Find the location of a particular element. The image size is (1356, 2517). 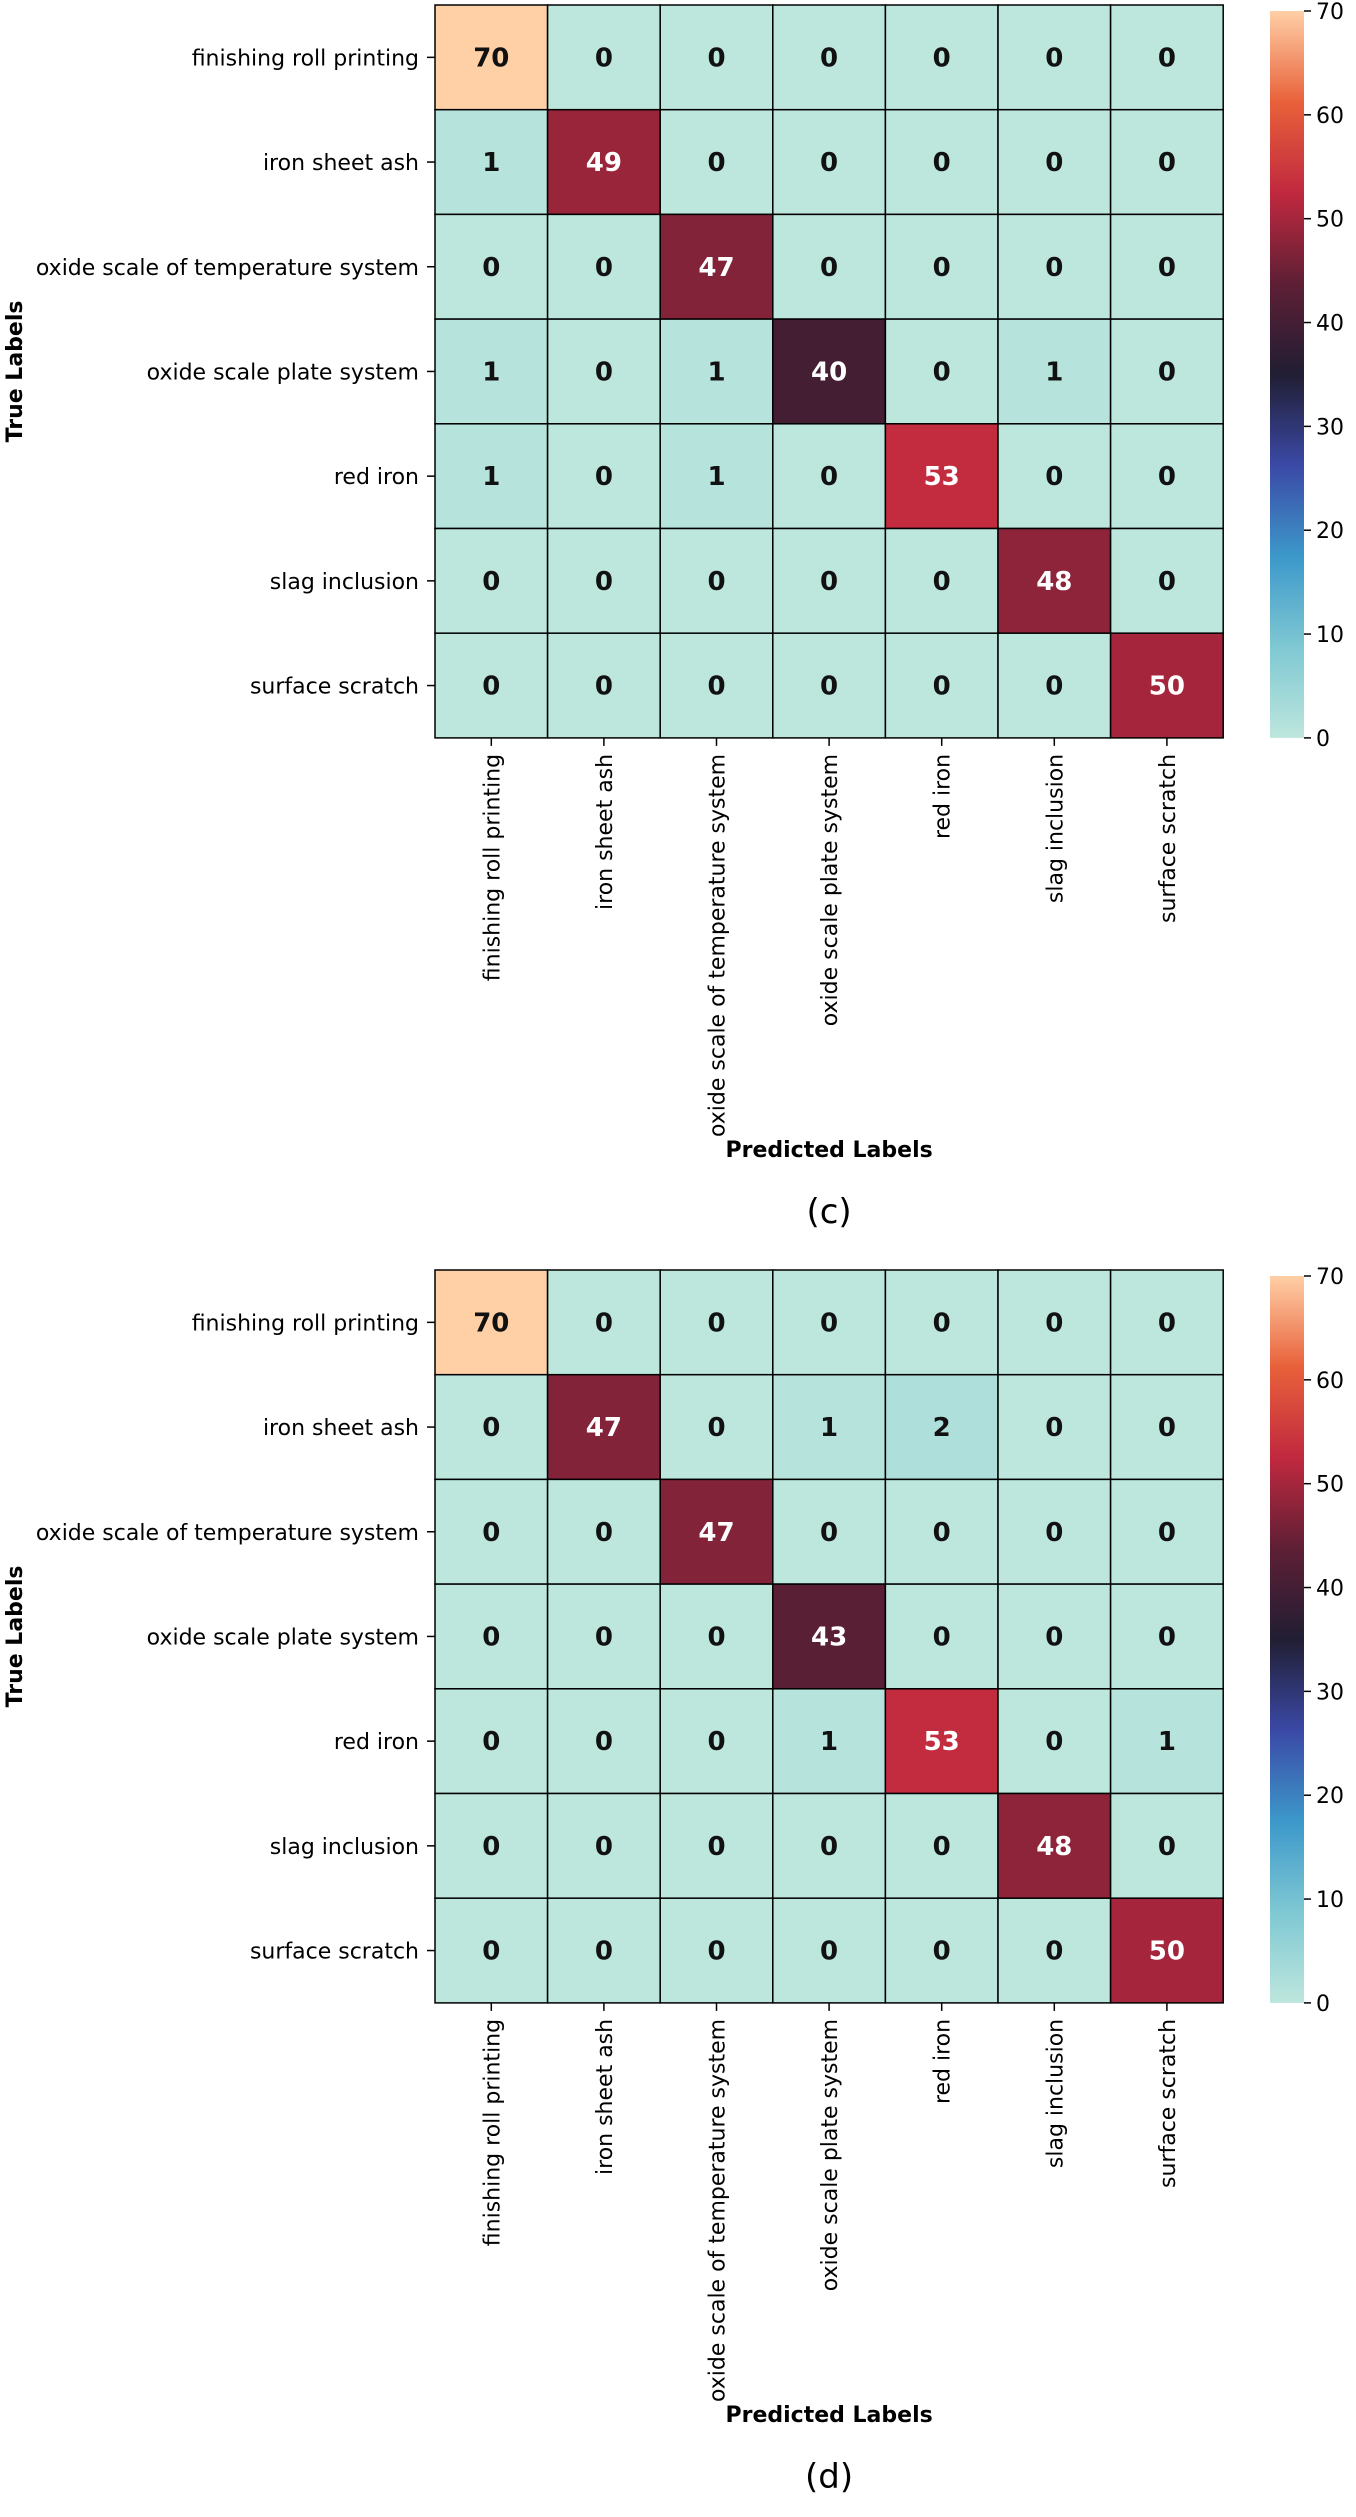

colorbar-tick-label: 10 is located at coordinates (1330, 635).